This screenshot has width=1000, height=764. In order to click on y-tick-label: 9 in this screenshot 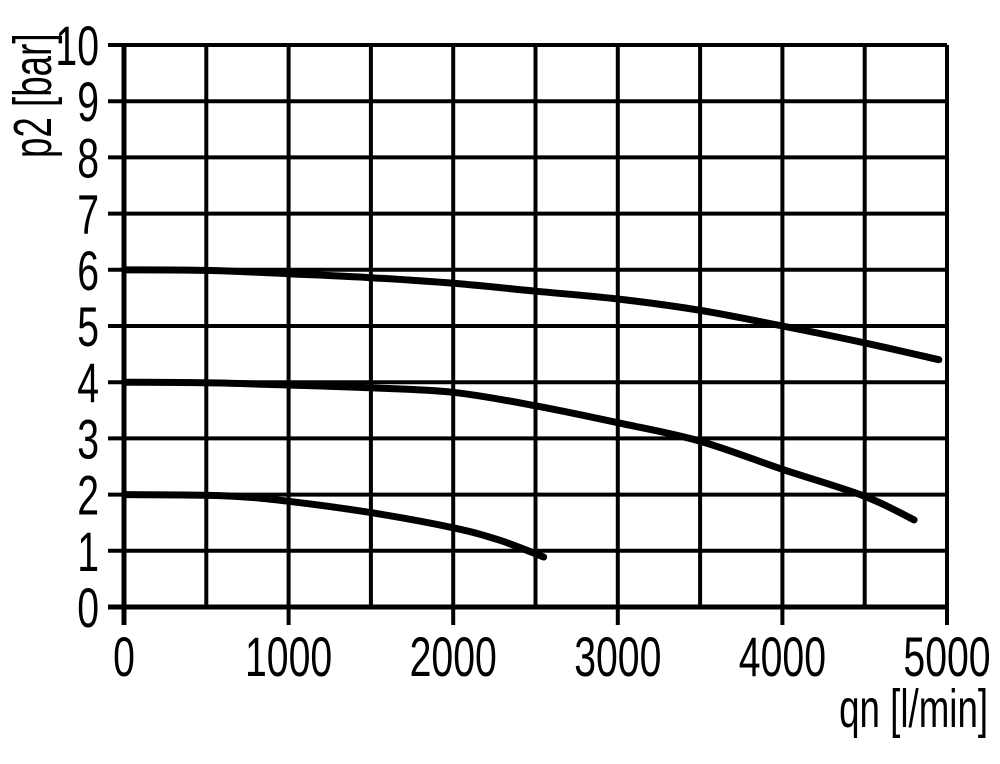, I will do `click(88, 101)`.